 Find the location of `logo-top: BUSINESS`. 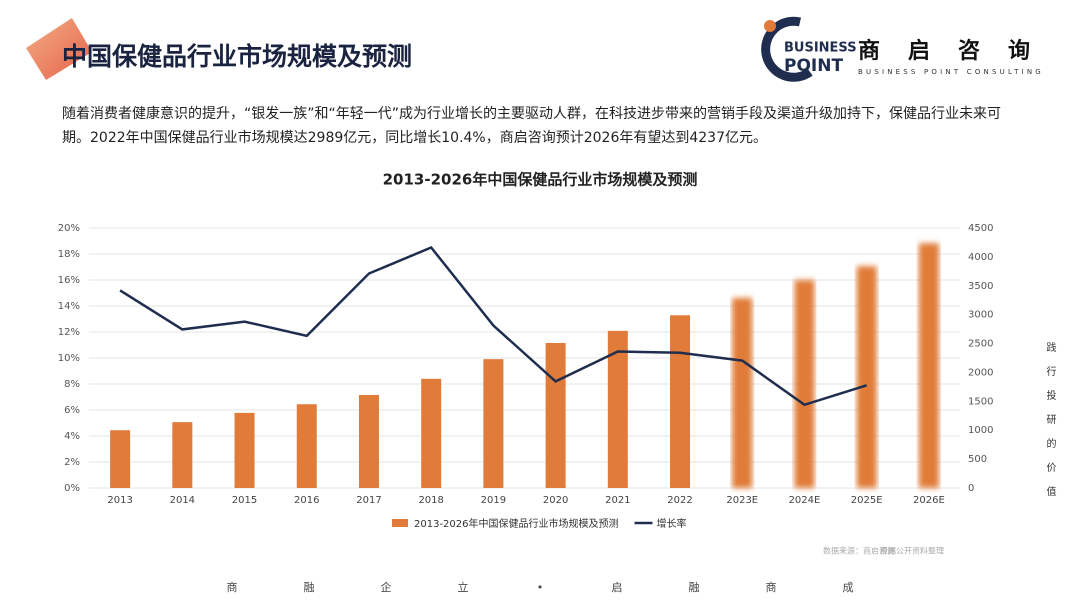

logo-top: BUSINESS is located at coordinates (820, 48).